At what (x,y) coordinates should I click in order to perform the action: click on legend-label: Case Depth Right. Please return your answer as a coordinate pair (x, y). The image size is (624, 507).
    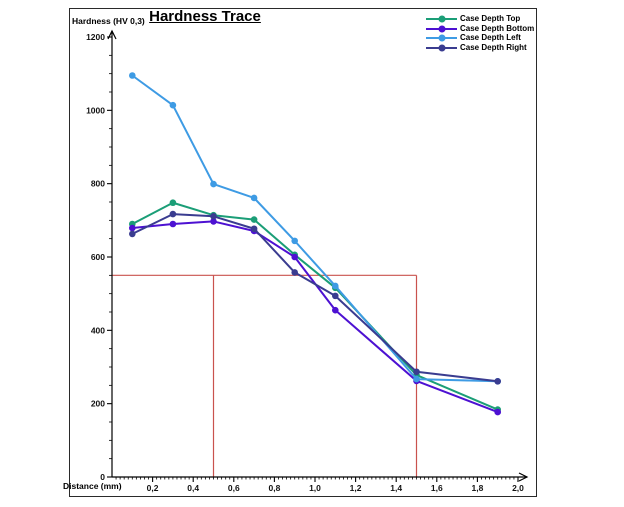
    Looking at the image, I should click on (493, 48).